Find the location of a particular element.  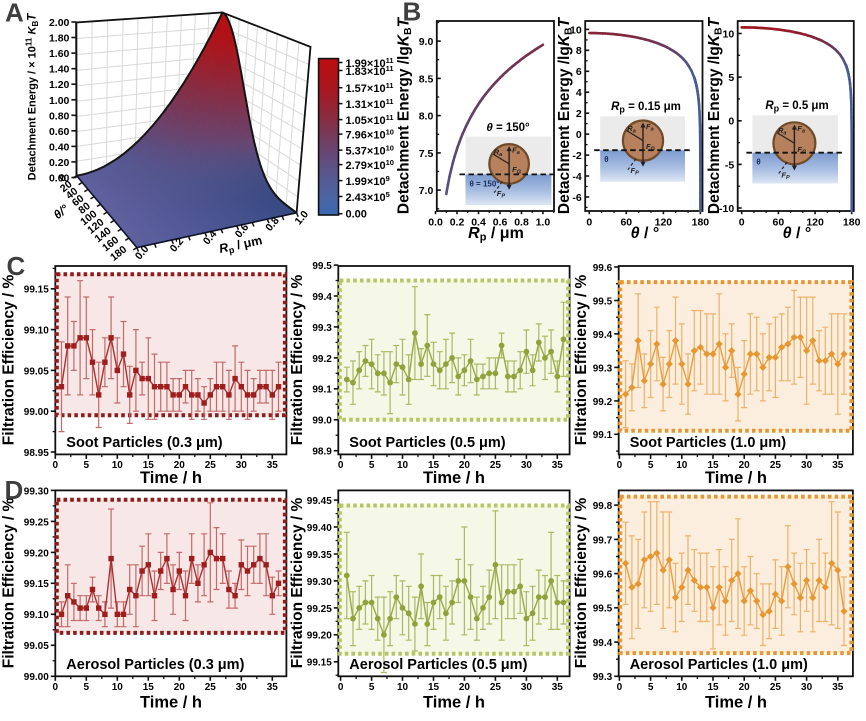

svg-text: 1.80 is located at coordinates (59, 39).